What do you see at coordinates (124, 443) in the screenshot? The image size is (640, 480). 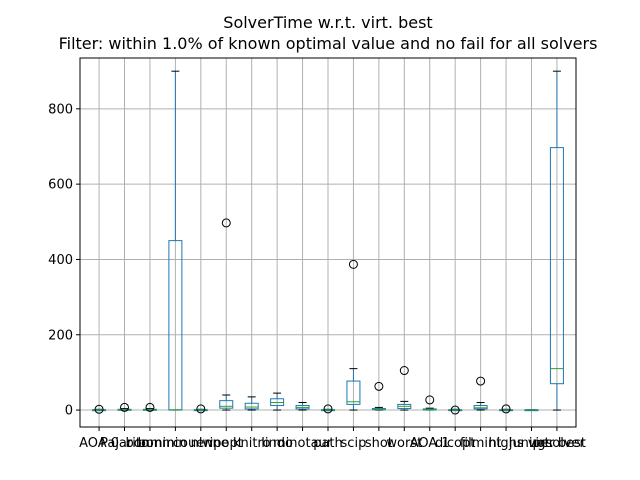 I see `x-tick-label: Pajarito` at bounding box center [124, 443].